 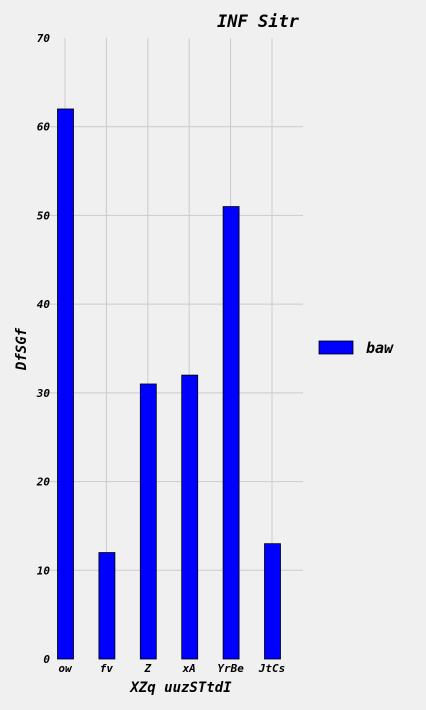 I want to click on y-tick-label: 40, so click(x=44, y=304).